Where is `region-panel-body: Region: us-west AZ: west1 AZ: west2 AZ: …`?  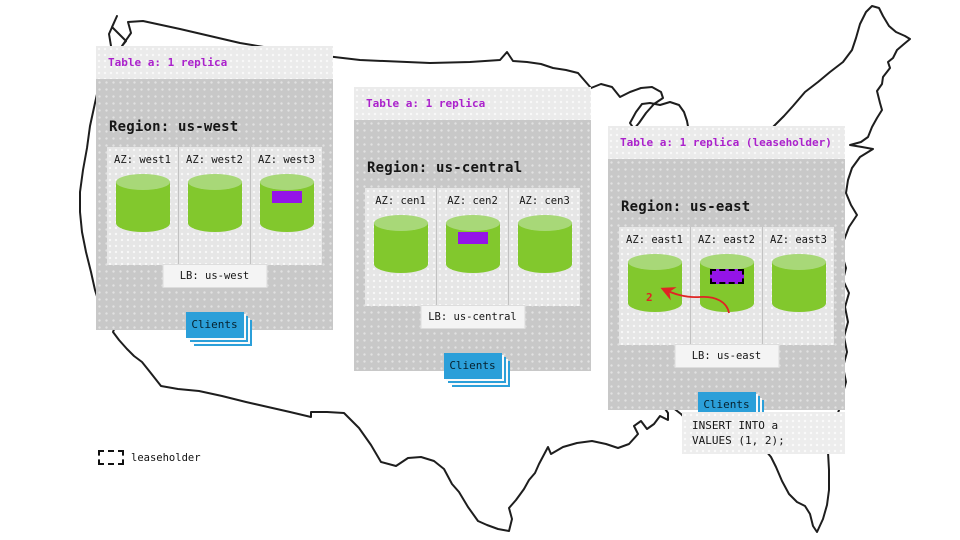
region-panel-body: Region: us-west AZ: west1 AZ: west2 AZ: … is located at coordinates (214, 208).